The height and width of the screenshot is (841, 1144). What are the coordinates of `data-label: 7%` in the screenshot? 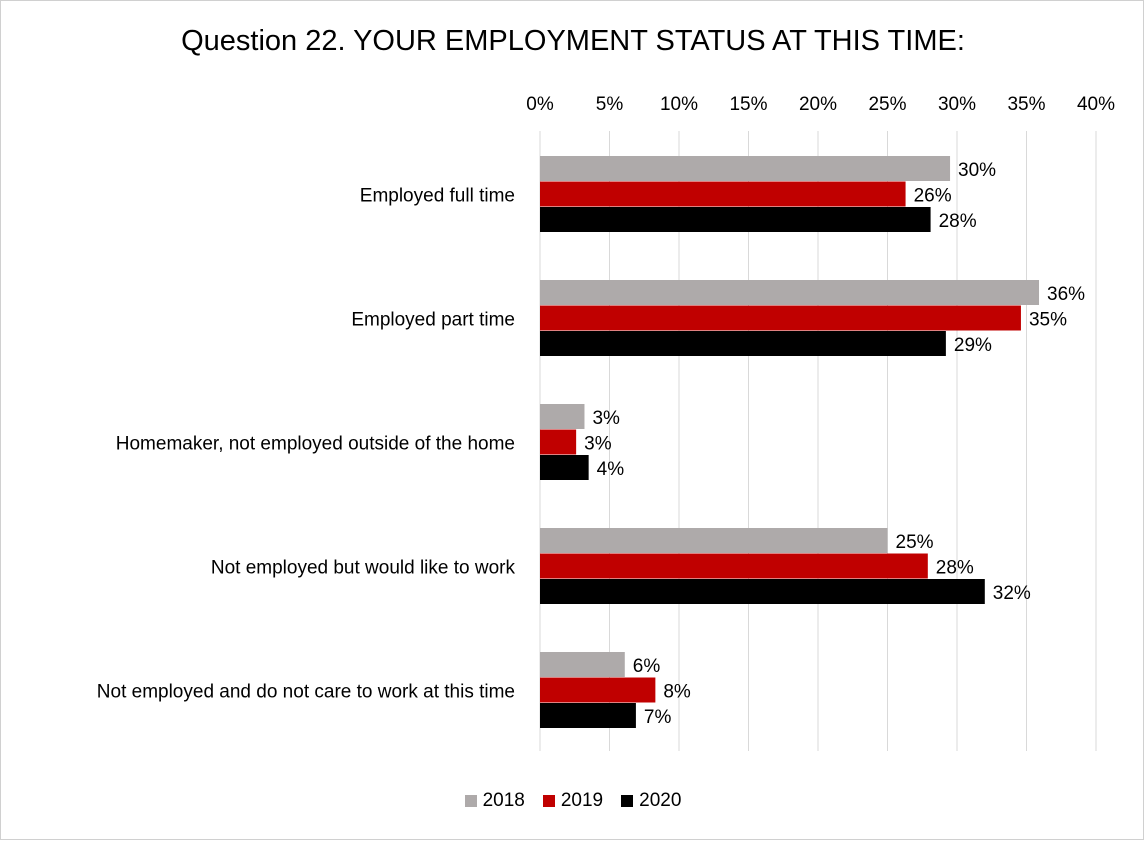 It's located at (658, 717).